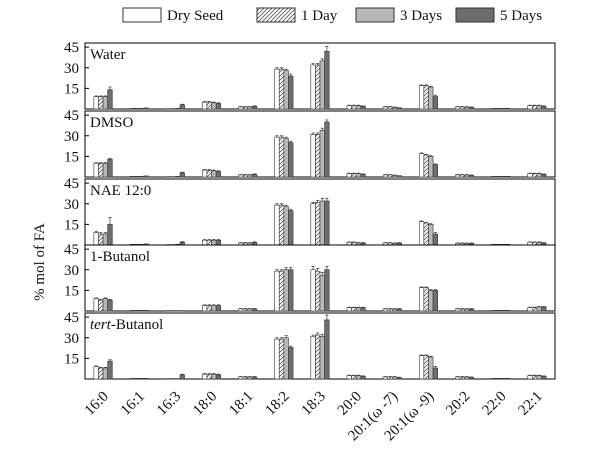  What do you see at coordinates (112, 123) in the screenshot?
I see `panel-label: DMSO` at bounding box center [112, 123].